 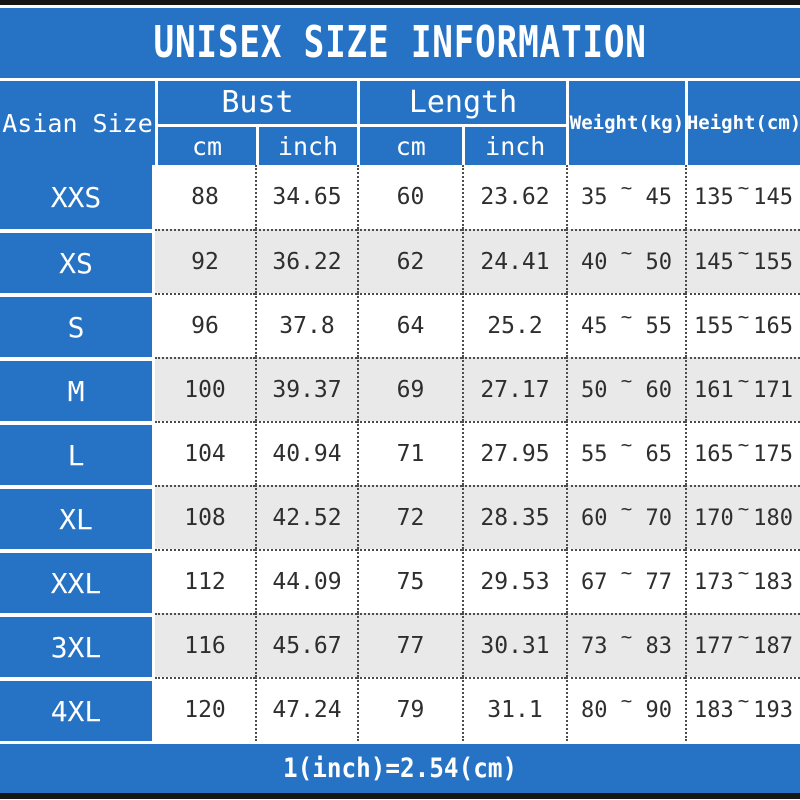 What do you see at coordinates (625, 197) in the screenshot?
I see `cell-weight-range: 35 ~ 45` at bounding box center [625, 197].